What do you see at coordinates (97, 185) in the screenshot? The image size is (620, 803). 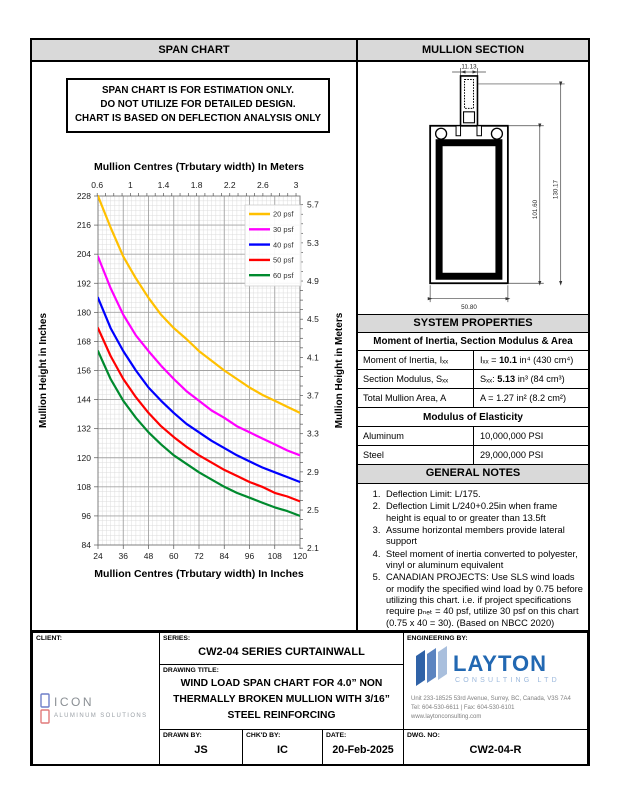 I see `top-axis-tick-label: 0.6` at bounding box center [97, 185].